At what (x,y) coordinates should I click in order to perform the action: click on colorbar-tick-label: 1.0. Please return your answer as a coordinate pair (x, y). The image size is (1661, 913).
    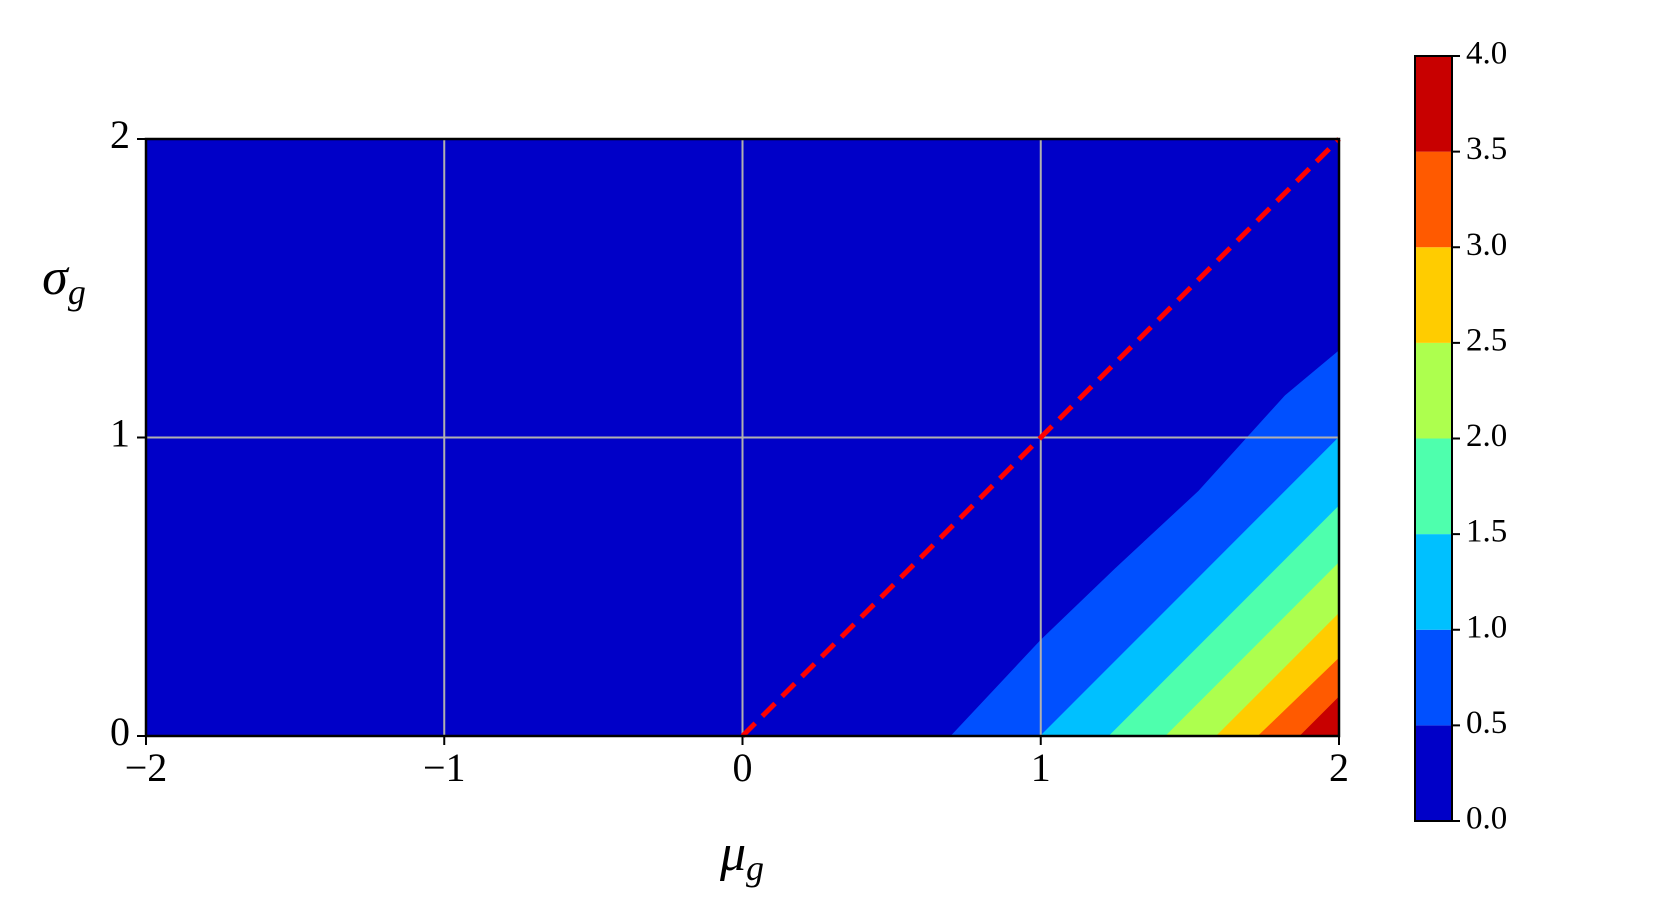
    Looking at the image, I should click on (1486, 627).